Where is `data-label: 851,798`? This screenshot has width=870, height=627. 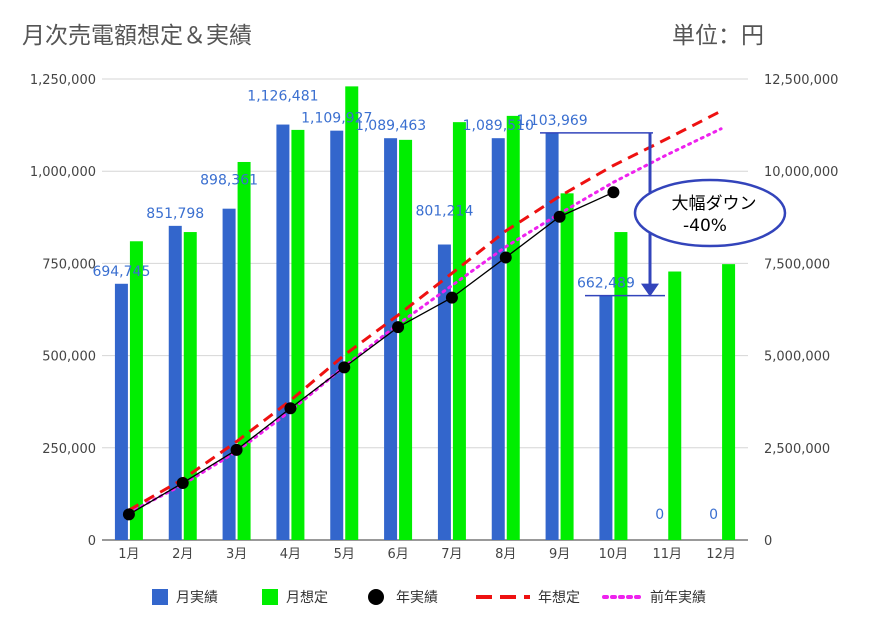 data-label: 851,798 is located at coordinates (175, 214).